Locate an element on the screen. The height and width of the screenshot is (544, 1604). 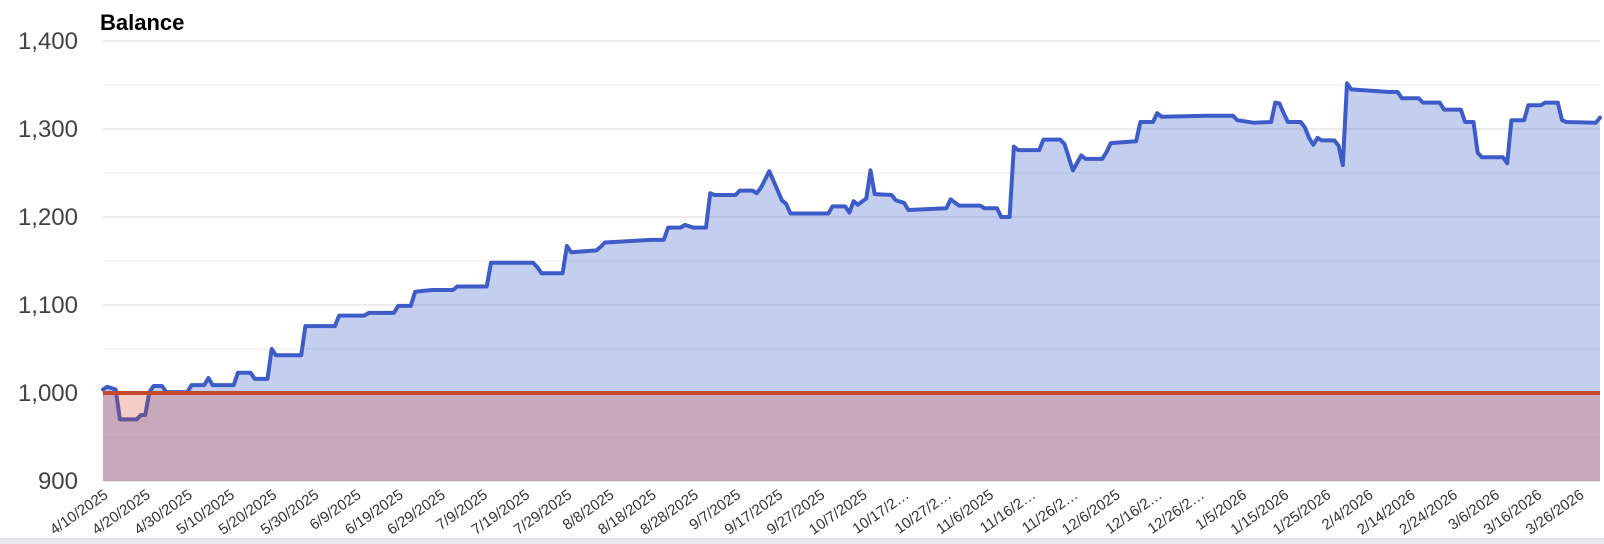
y-axis: 1,400 1,300 1,200 1,100 1,000 900 is located at coordinates (48, 261).